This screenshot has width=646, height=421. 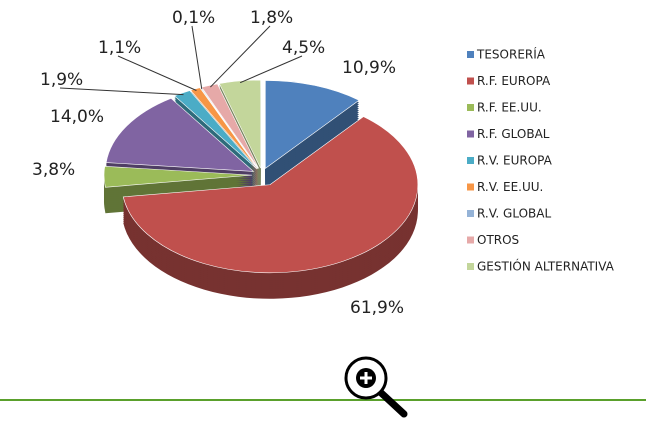 What do you see at coordinates (546, 266) in the screenshot?
I see `legend-label: GESTIÓN ALTERNATIVA` at bounding box center [546, 266].